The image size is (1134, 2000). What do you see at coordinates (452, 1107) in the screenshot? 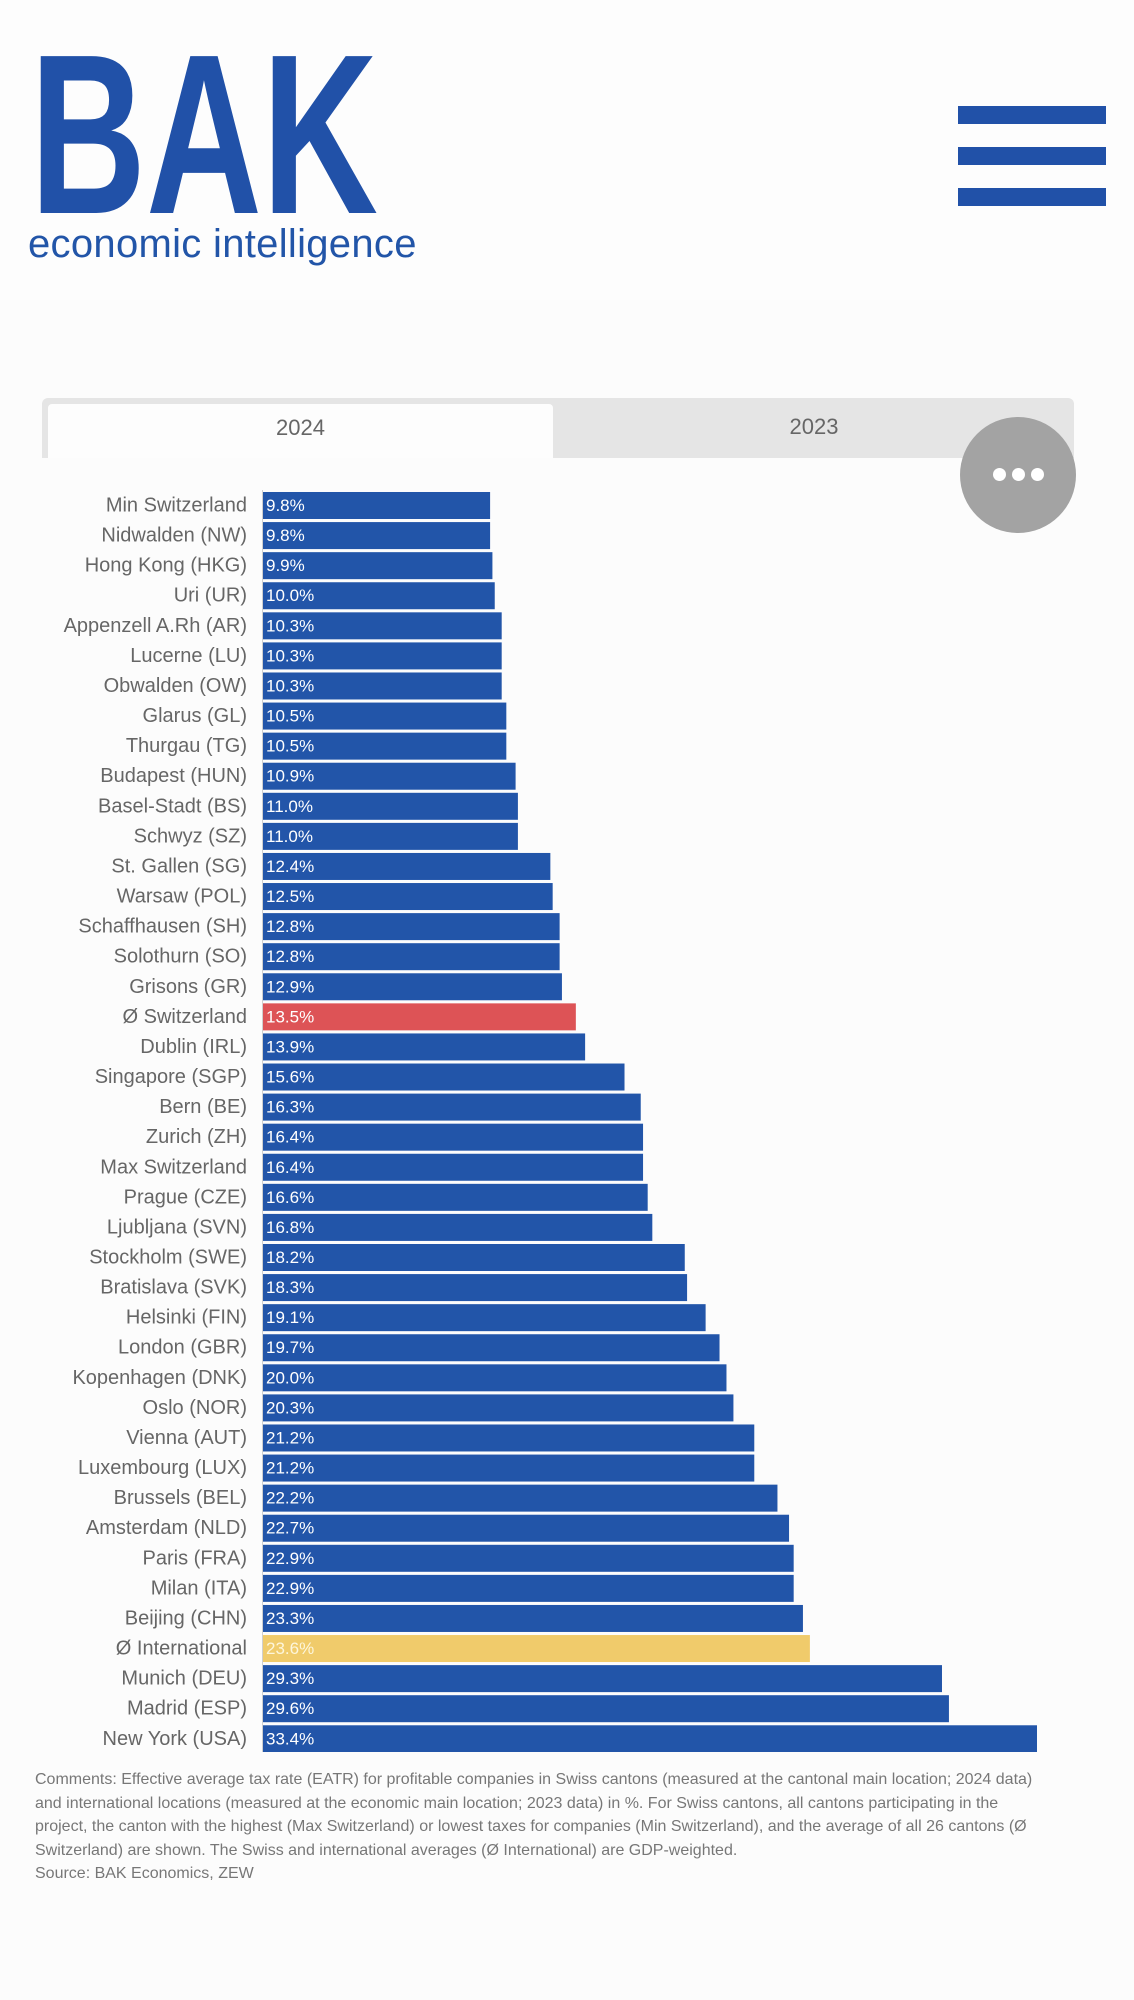
I see `bar-bern-be` at bounding box center [452, 1107].